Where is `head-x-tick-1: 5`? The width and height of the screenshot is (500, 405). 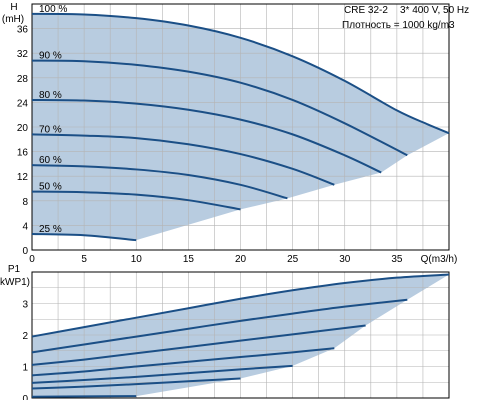
head-x-tick-1: 5 is located at coordinates (84, 259).